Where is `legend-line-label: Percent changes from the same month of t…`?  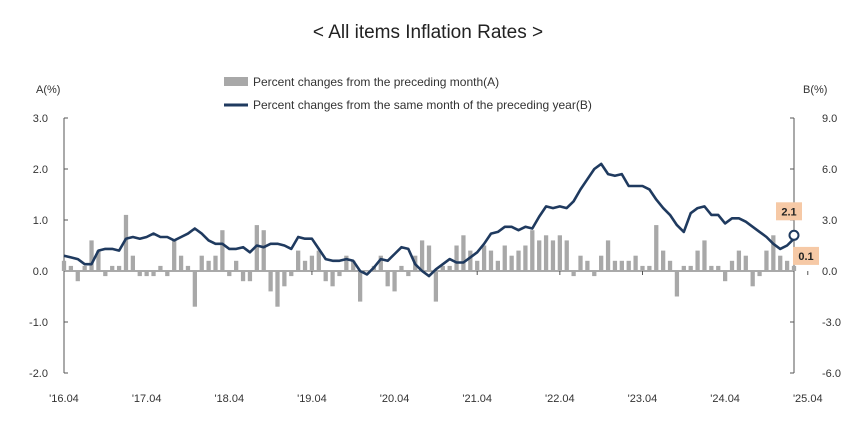
legend-line-label: Percent changes from the same month of t… is located at coordinates (422, 105).